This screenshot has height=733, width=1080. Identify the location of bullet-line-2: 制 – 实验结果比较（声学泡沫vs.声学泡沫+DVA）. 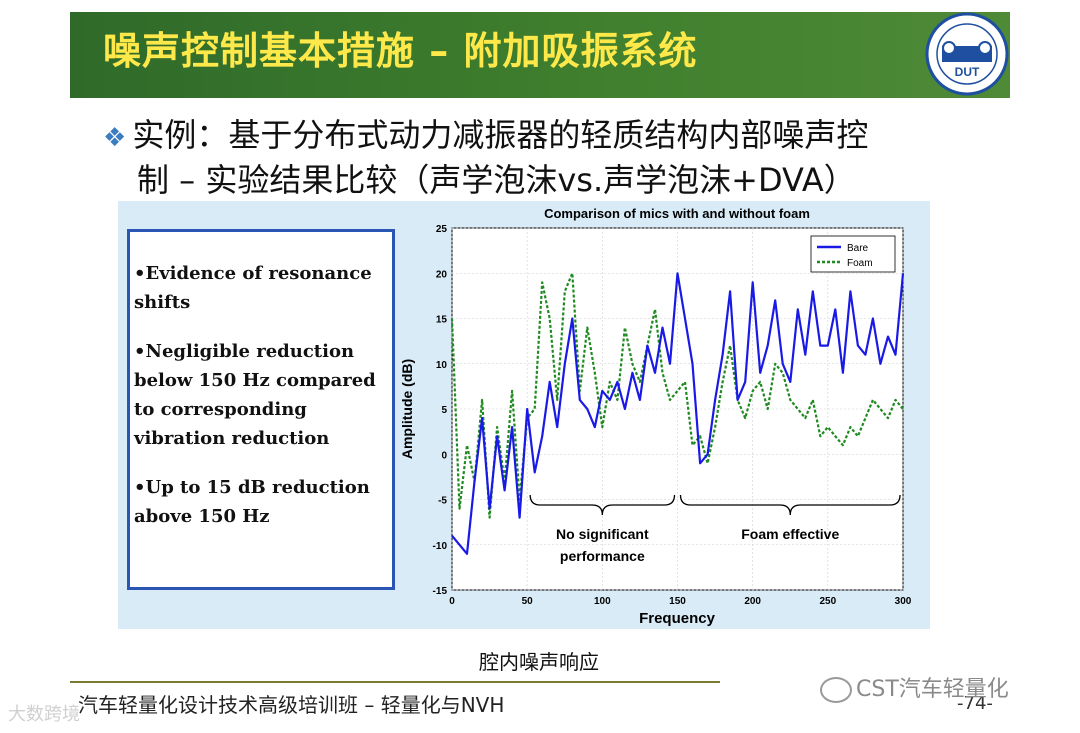
(496, 180).